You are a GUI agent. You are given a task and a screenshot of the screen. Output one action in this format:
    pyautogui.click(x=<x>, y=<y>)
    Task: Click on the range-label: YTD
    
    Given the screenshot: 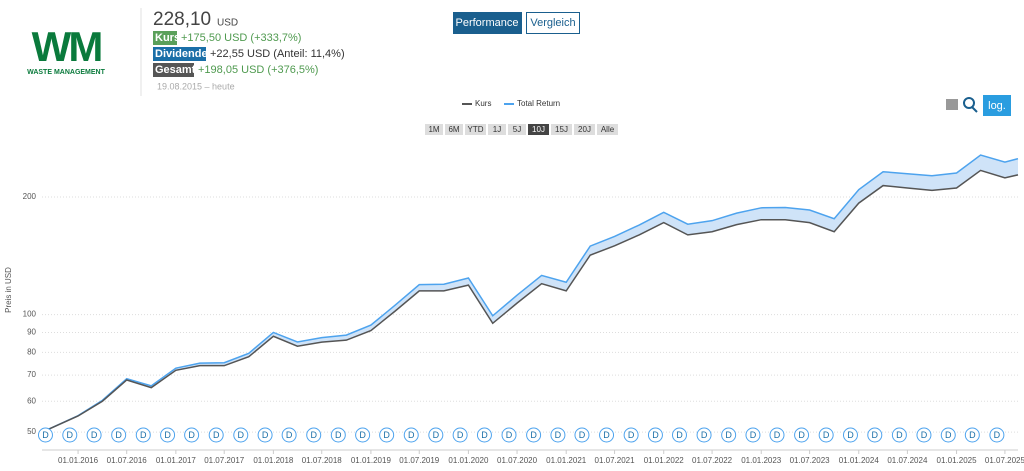 What is the action you would take?
    pyautogui.click(x=476, y=129)
    